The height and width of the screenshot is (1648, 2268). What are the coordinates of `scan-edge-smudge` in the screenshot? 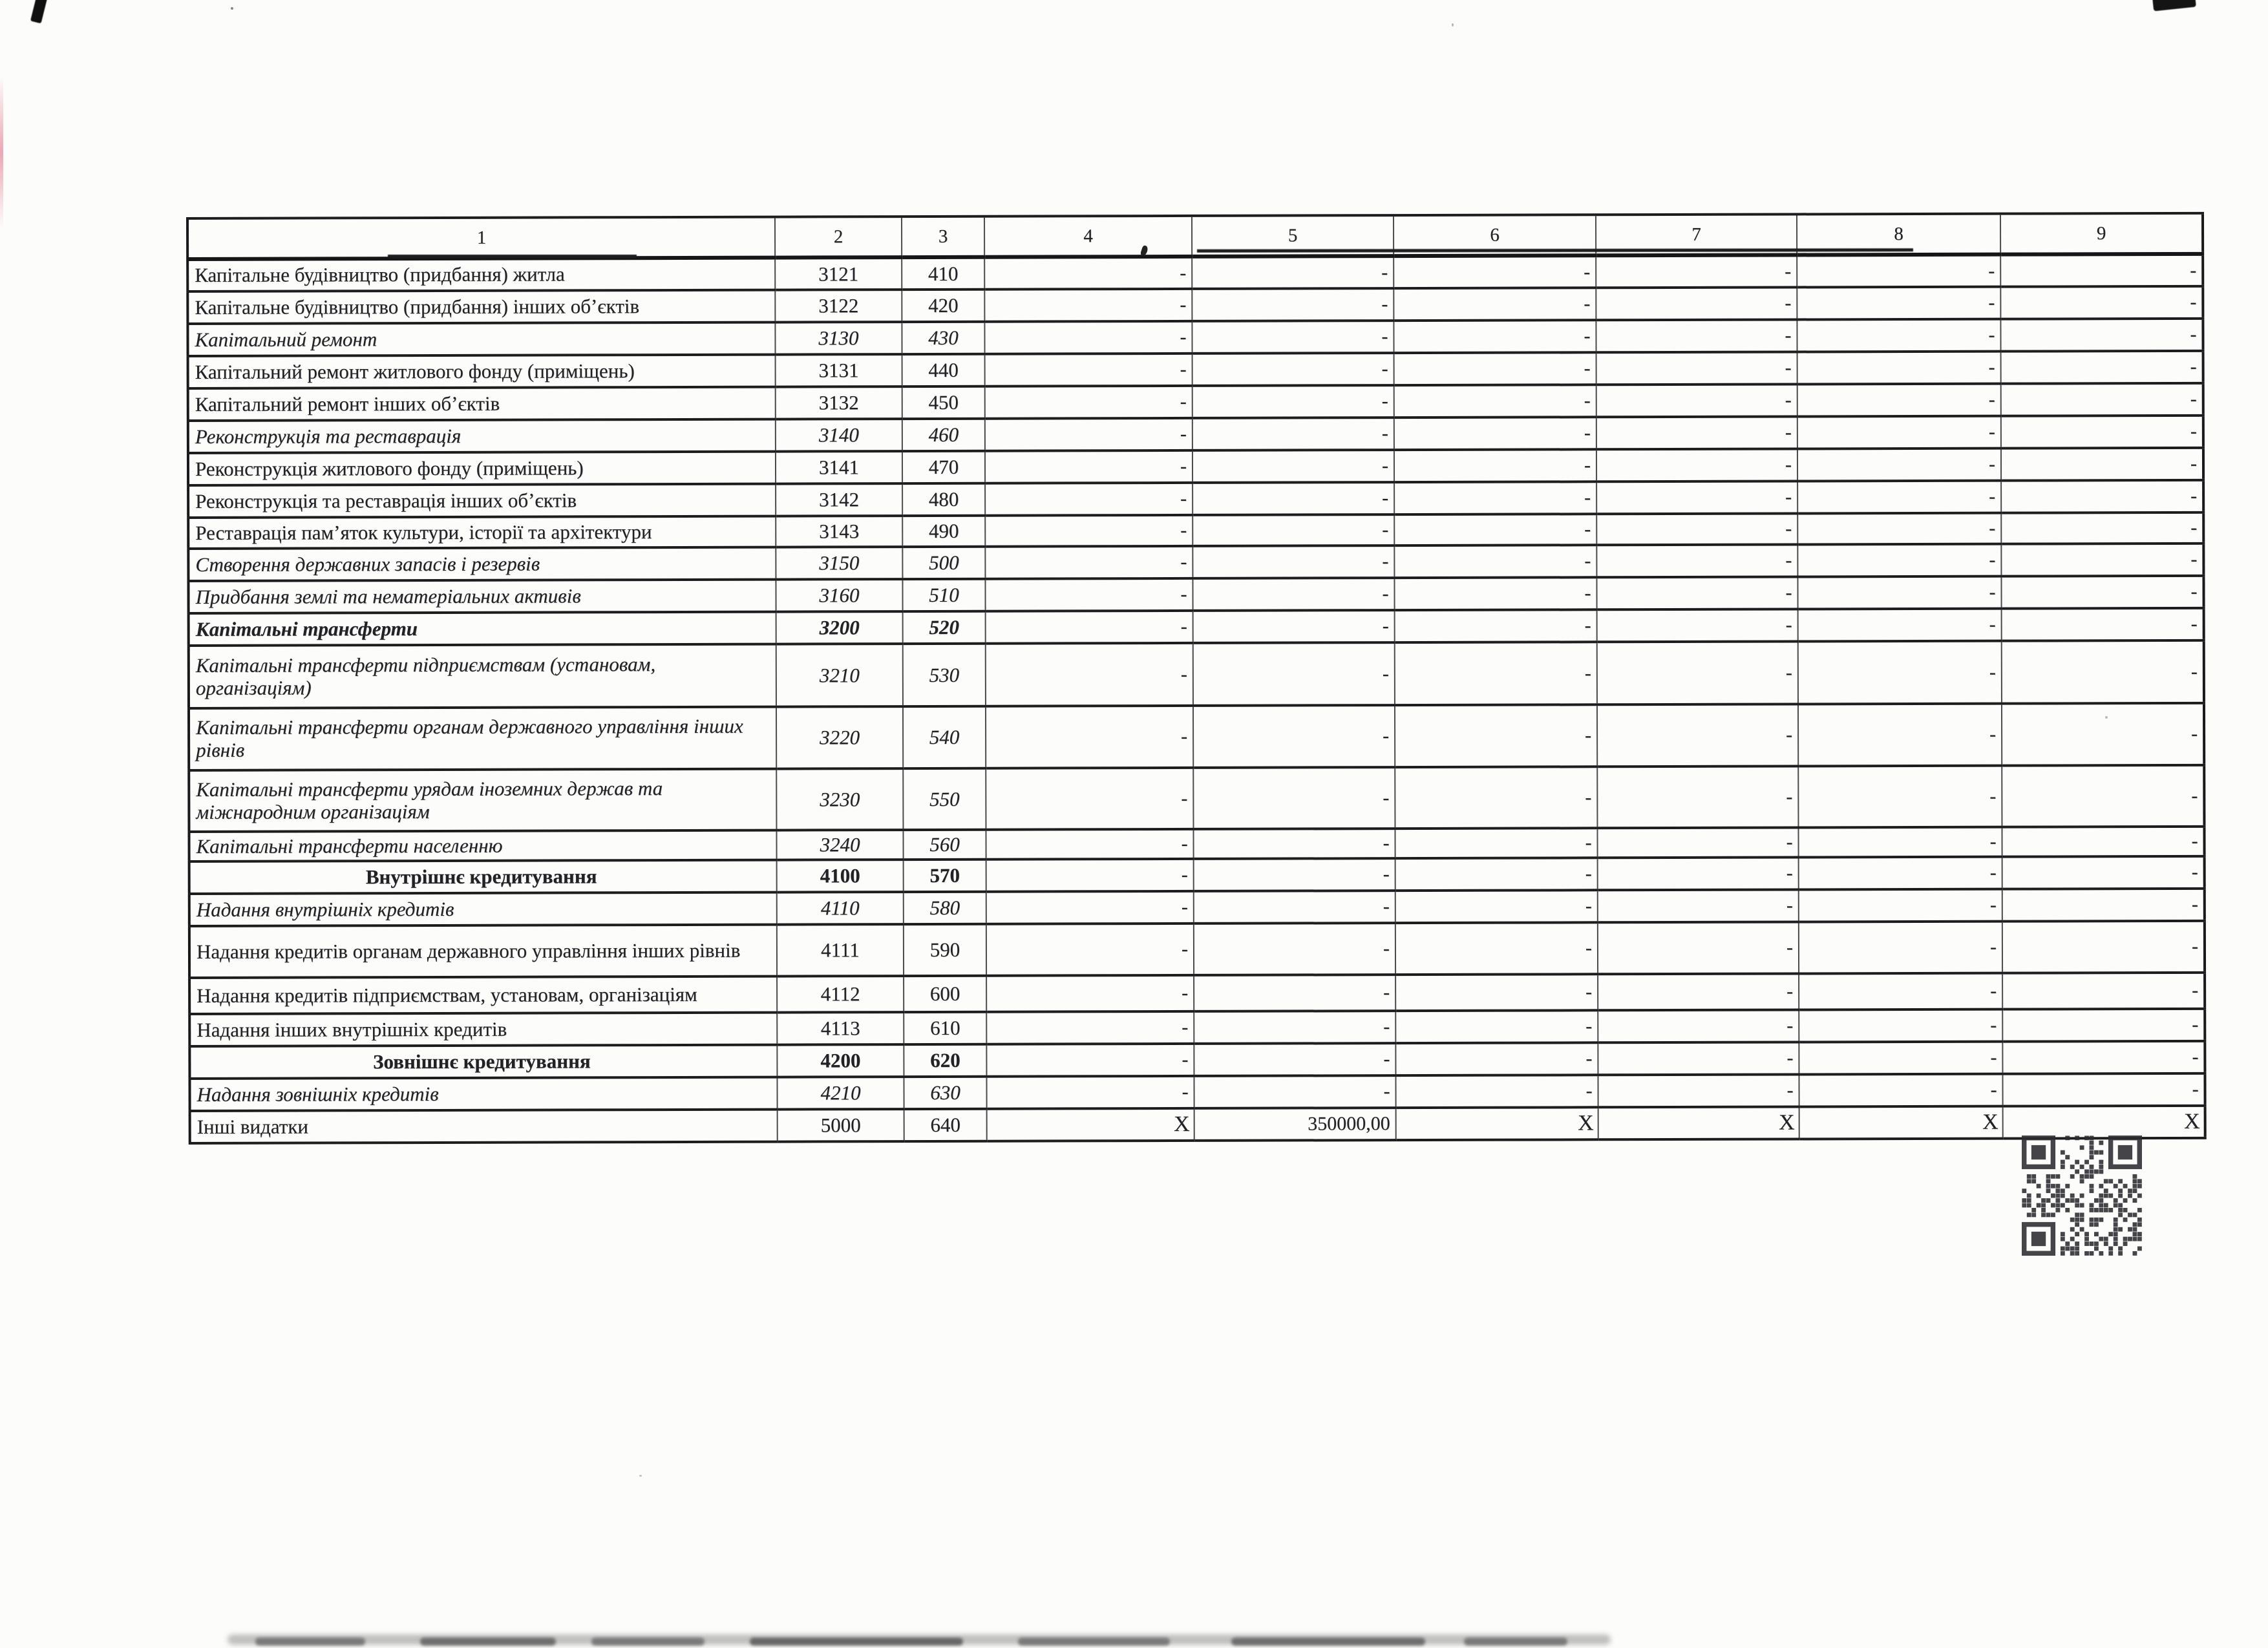 It's located at (1094, 1641).